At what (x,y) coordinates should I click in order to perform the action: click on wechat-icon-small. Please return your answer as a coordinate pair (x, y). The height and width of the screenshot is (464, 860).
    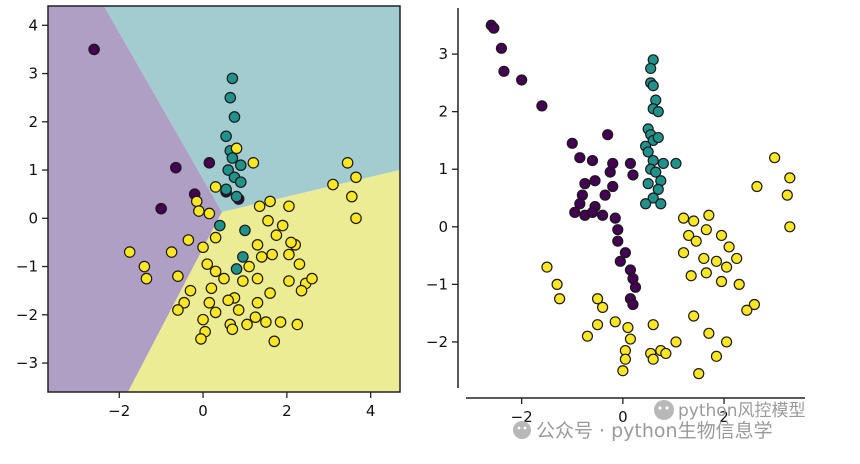
    Looking at the image, I should click on (522, 430).